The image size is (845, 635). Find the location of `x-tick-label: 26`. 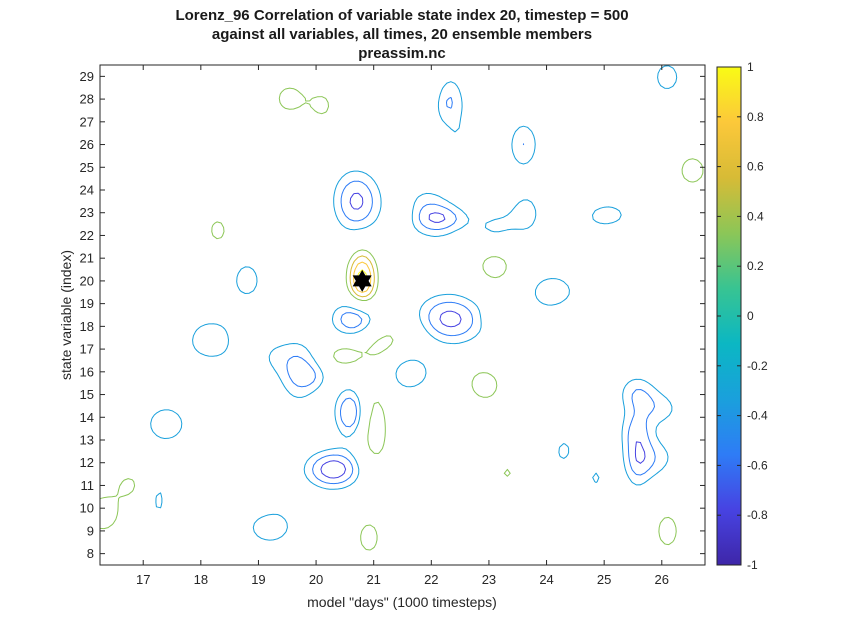

x-tick-label: 26 is located at coordinates (662, 579).